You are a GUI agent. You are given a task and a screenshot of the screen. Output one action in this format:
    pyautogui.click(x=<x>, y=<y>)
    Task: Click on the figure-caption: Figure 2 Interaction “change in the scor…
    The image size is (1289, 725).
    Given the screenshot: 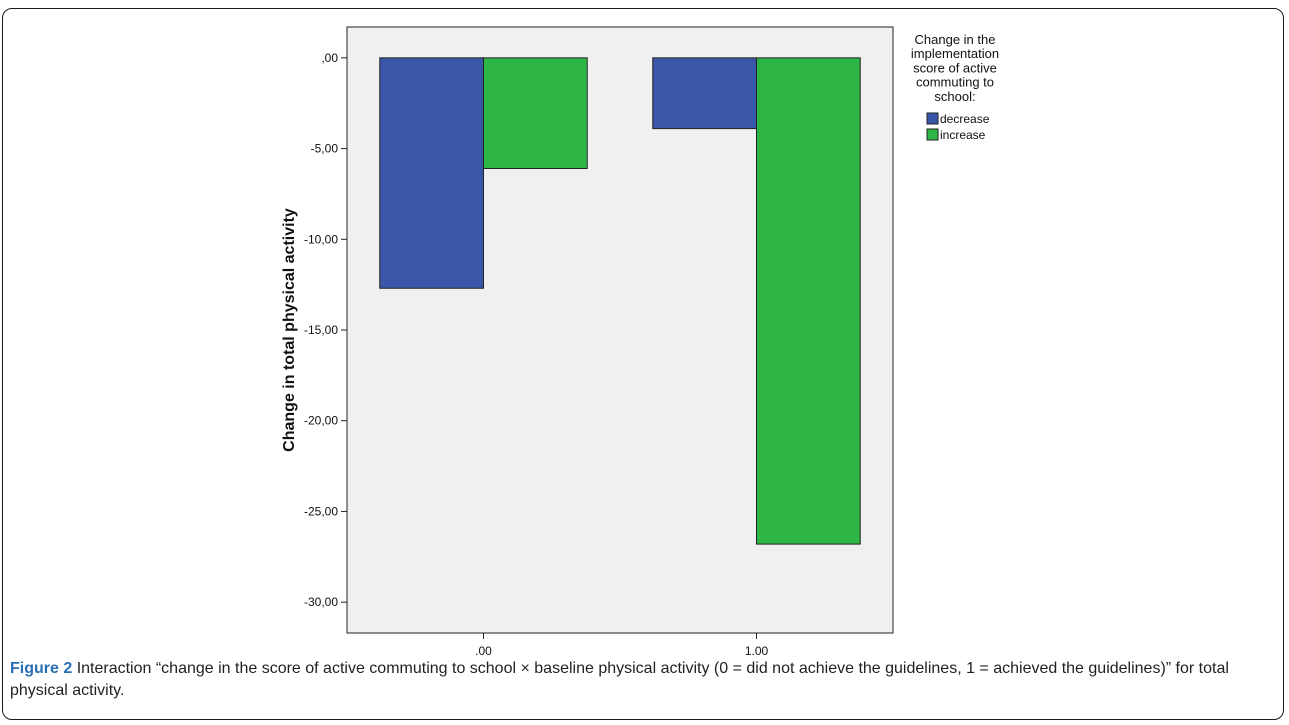 What is the action you would take?
    pyautogui.click(x=640, y=680)
    